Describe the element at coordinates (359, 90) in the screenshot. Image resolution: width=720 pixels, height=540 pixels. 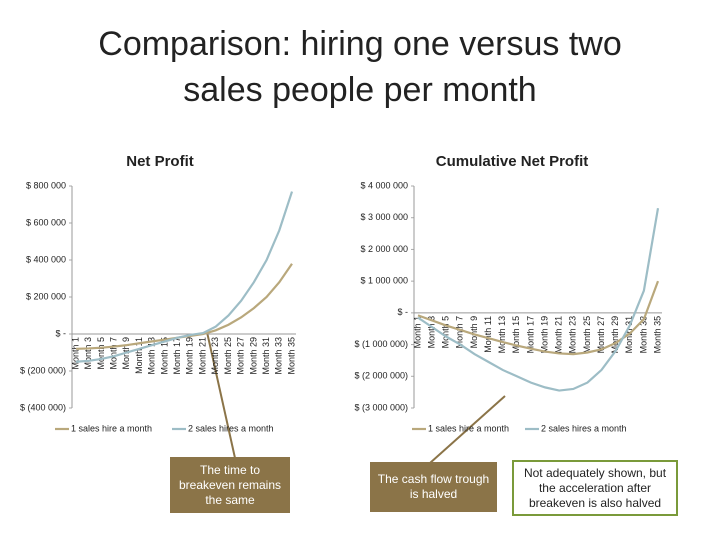
I see `slide-title-line: sales people per month` at that location.